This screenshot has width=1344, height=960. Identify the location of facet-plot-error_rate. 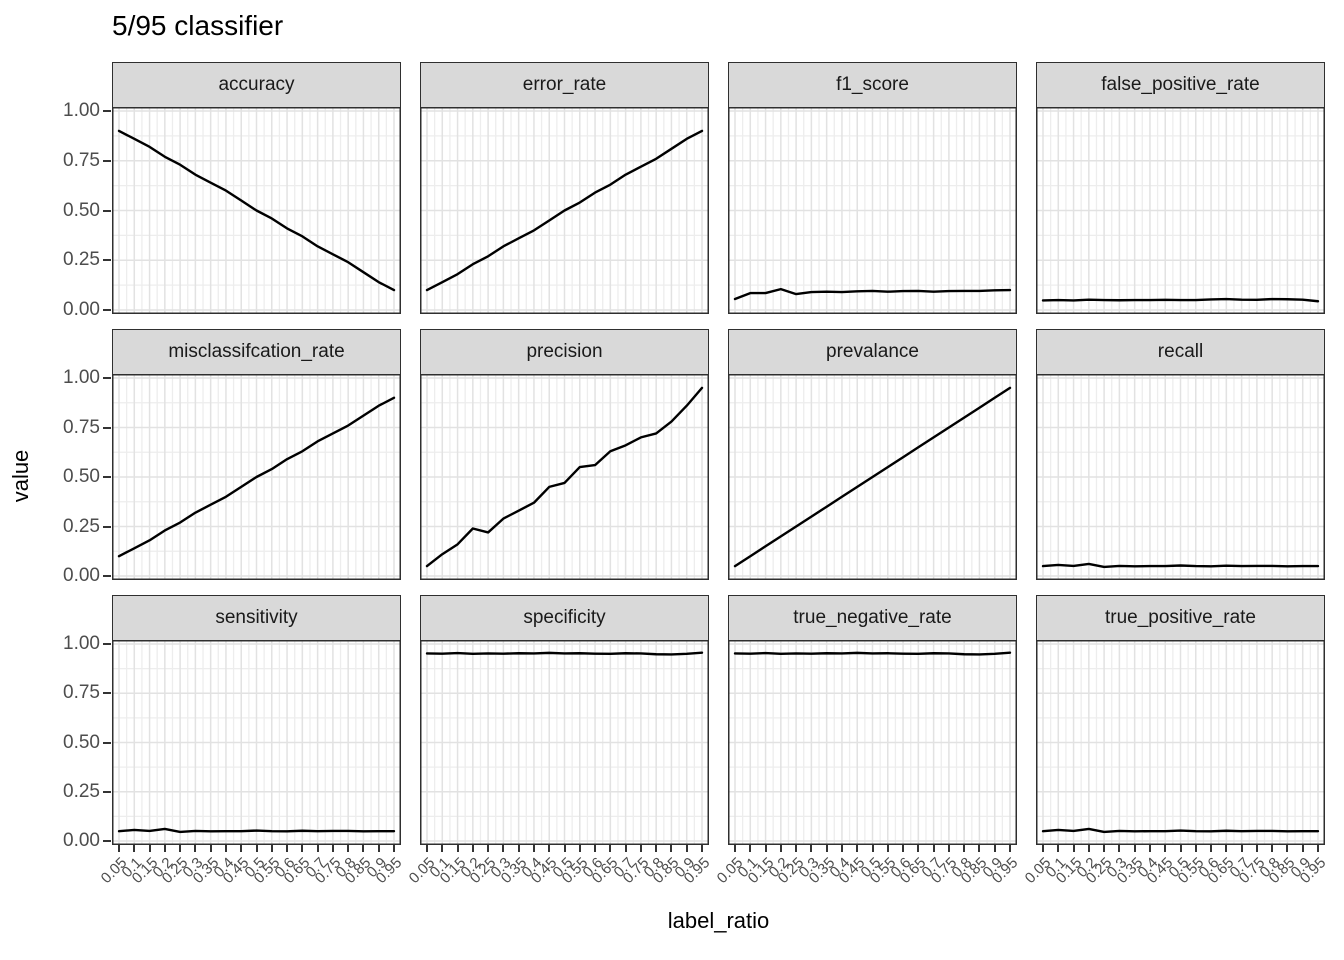
(564, 210).